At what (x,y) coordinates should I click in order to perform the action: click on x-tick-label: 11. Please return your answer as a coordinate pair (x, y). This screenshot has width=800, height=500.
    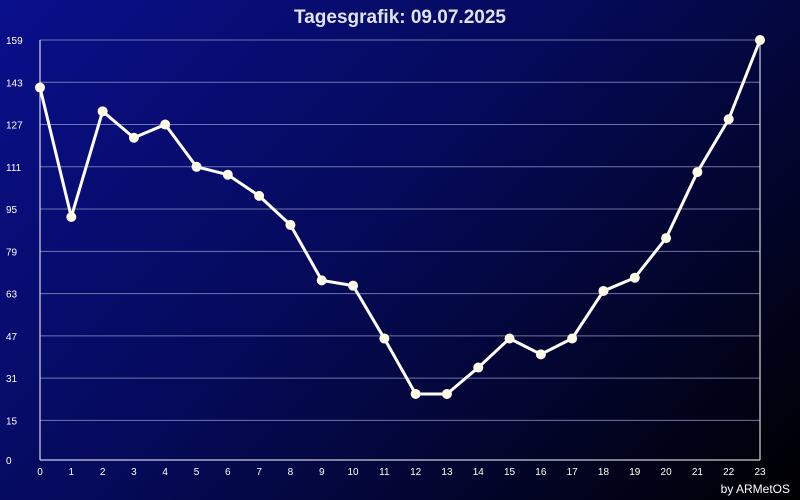
    Looking at the image, I should click on (384, 472).